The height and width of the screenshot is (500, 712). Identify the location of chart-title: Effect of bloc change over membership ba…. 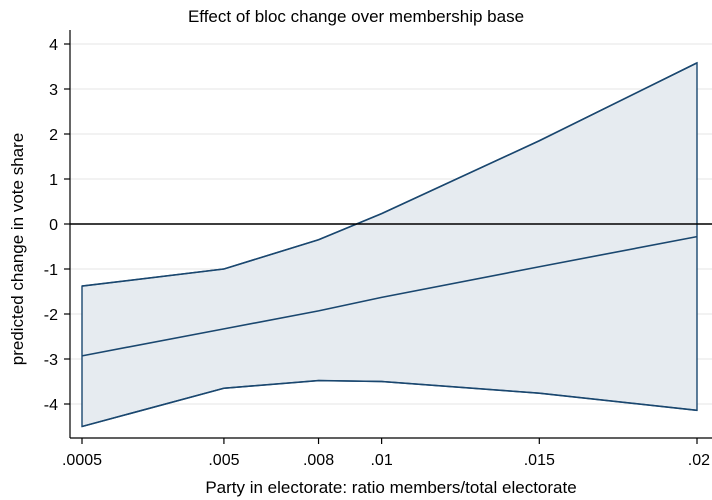
(356, 16).